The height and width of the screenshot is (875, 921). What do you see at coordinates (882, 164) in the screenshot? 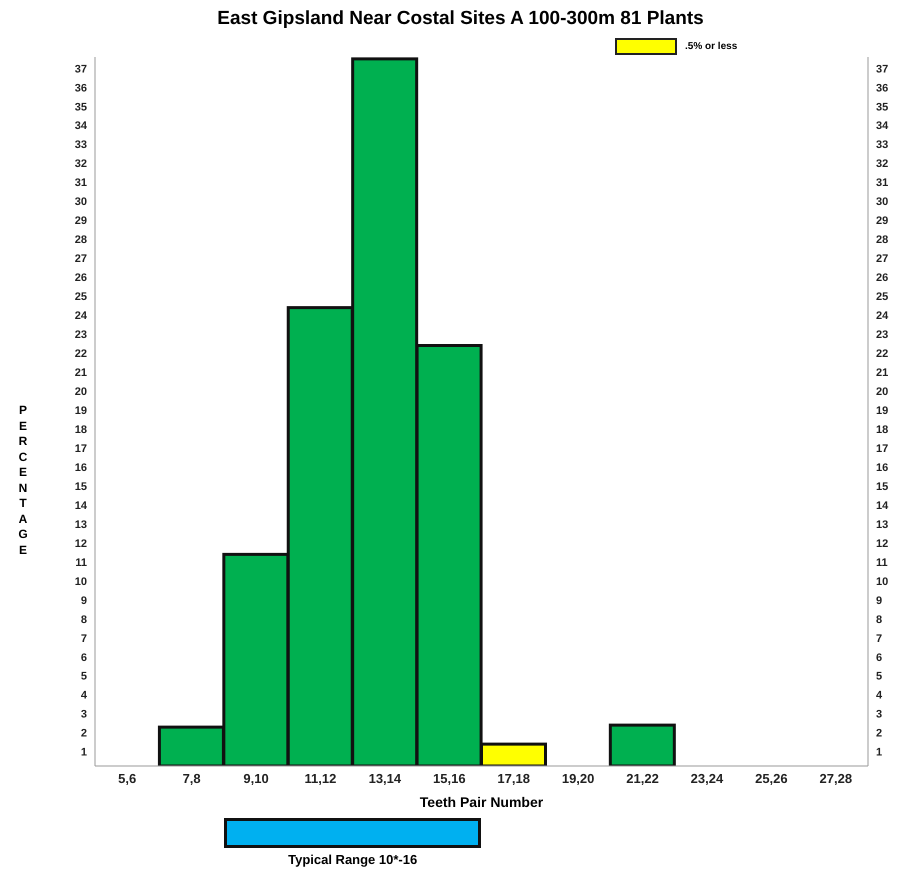
I see `y2-tick-label: 32` at bounding box center [882, 164].